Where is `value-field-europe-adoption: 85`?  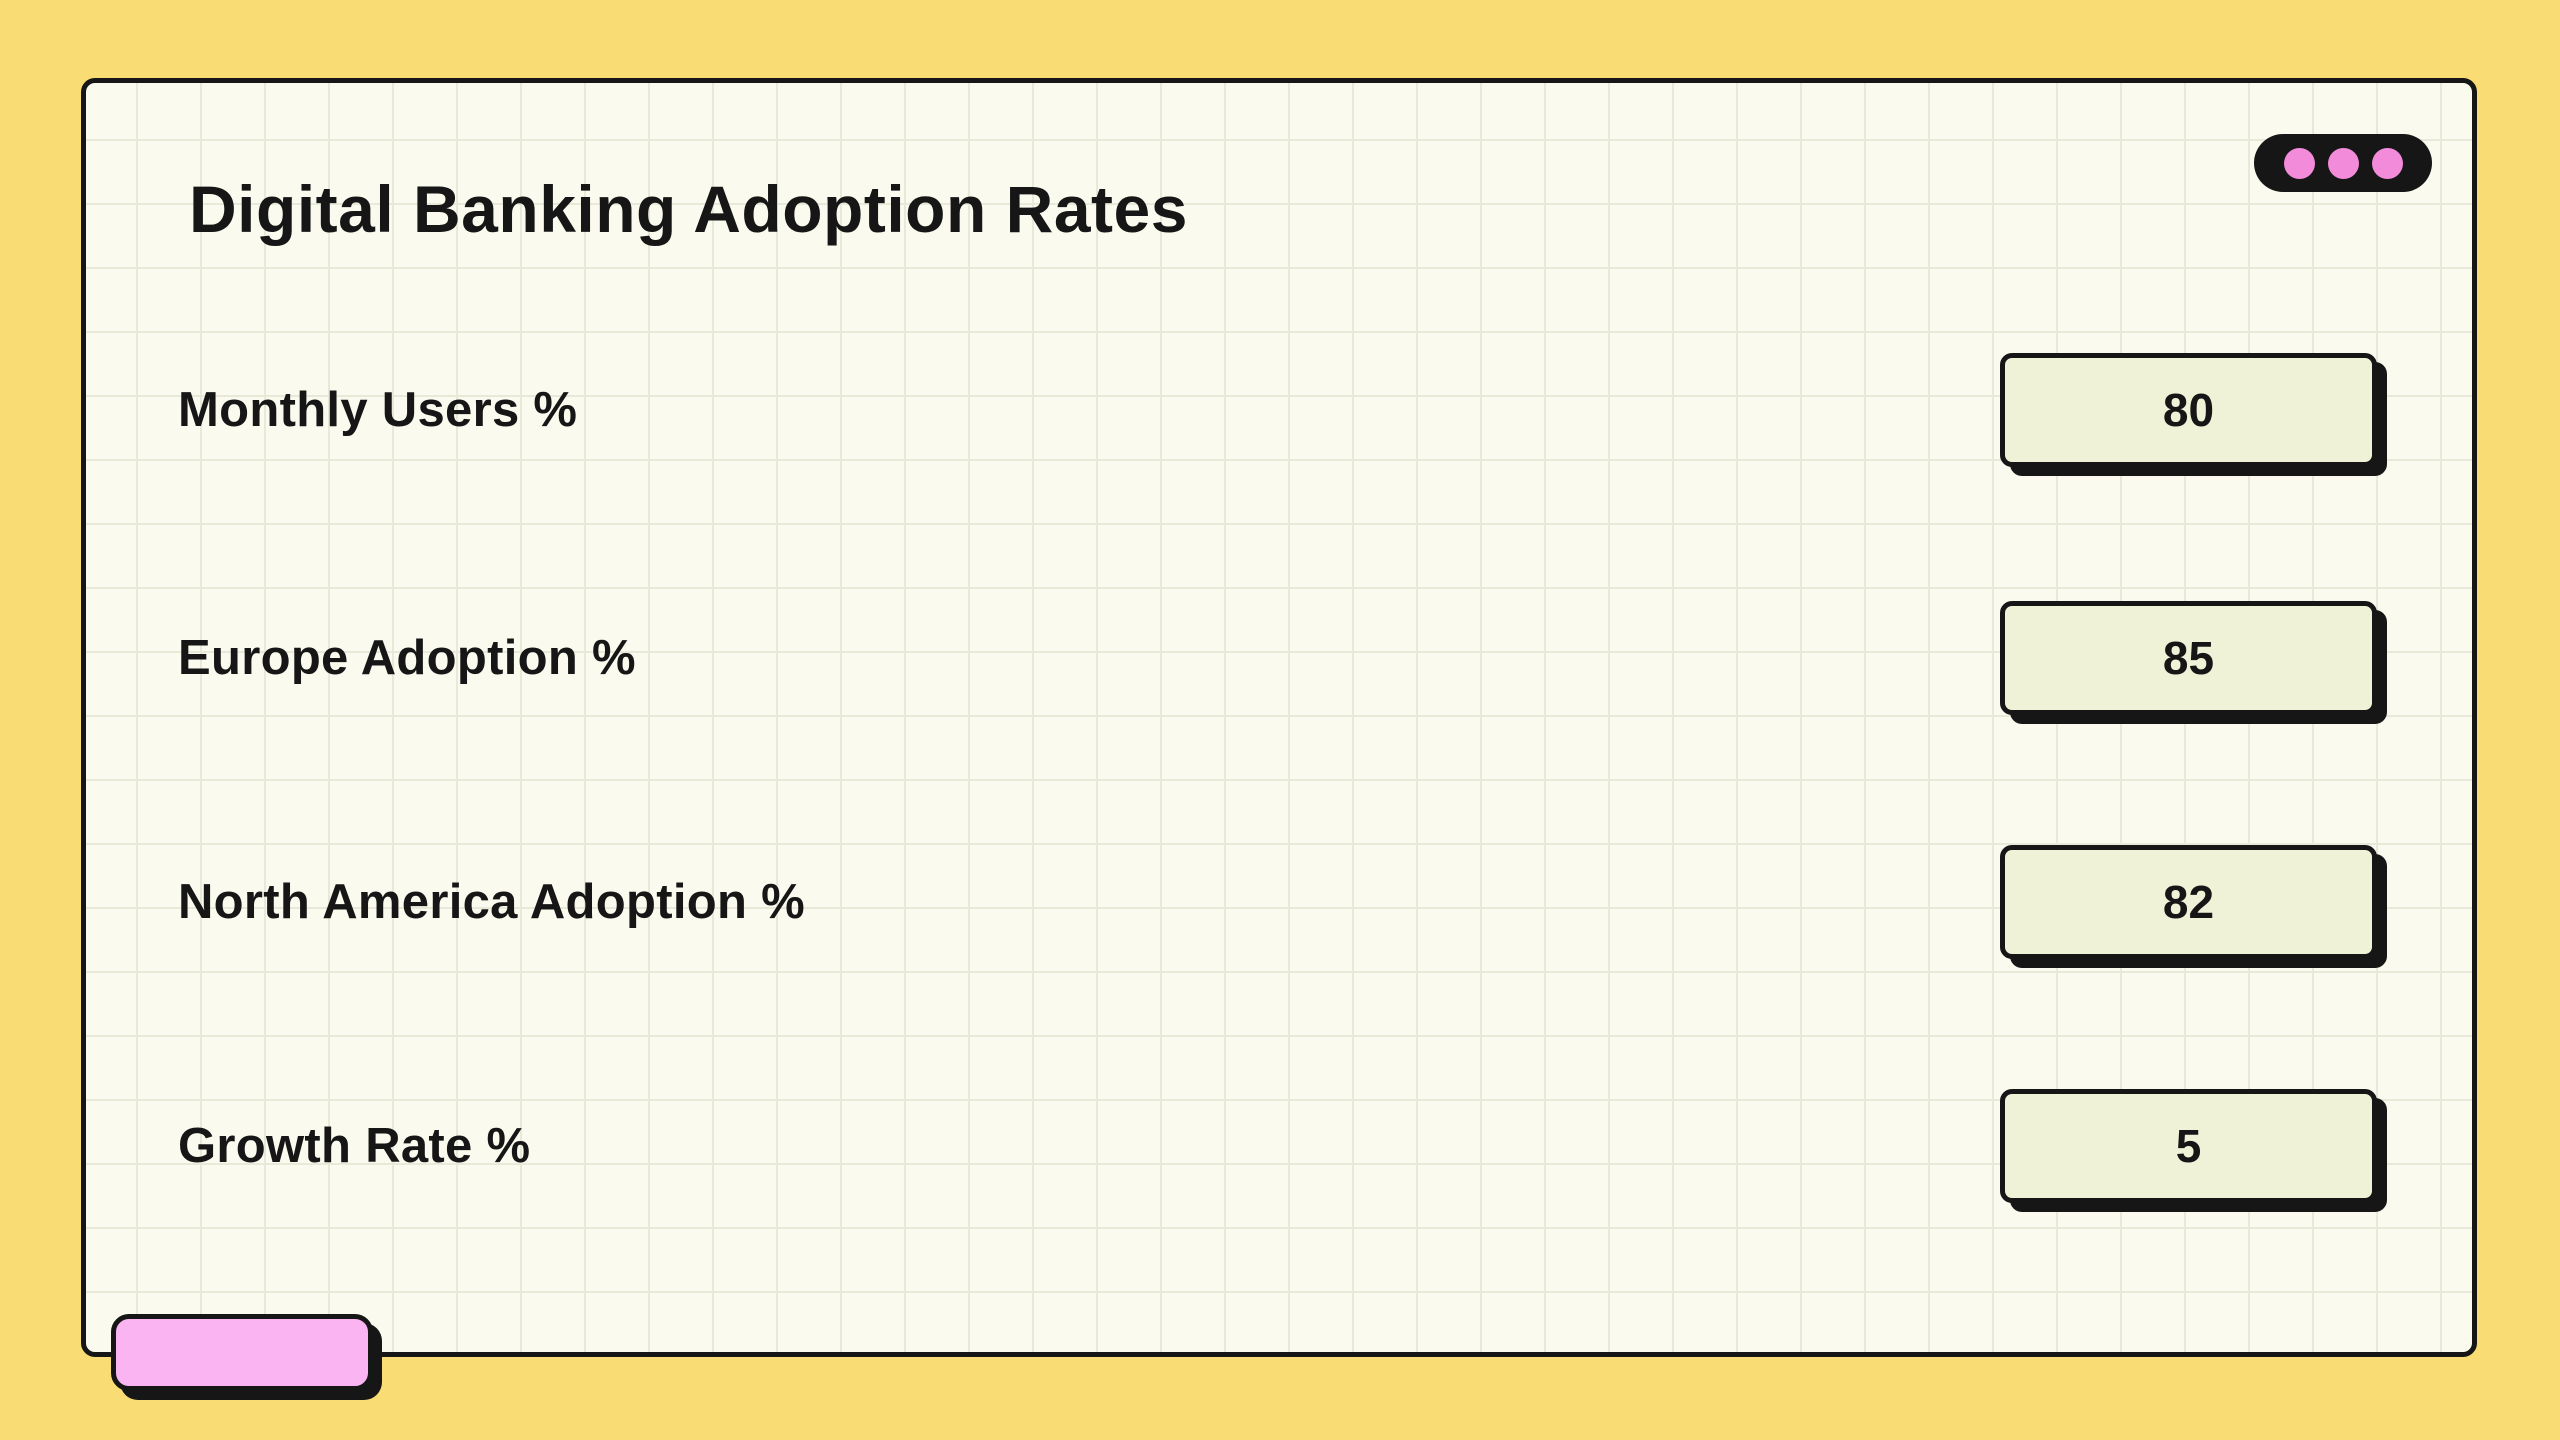
value-field-europe-adoption: 85 is located at coordinates (2188, 658).